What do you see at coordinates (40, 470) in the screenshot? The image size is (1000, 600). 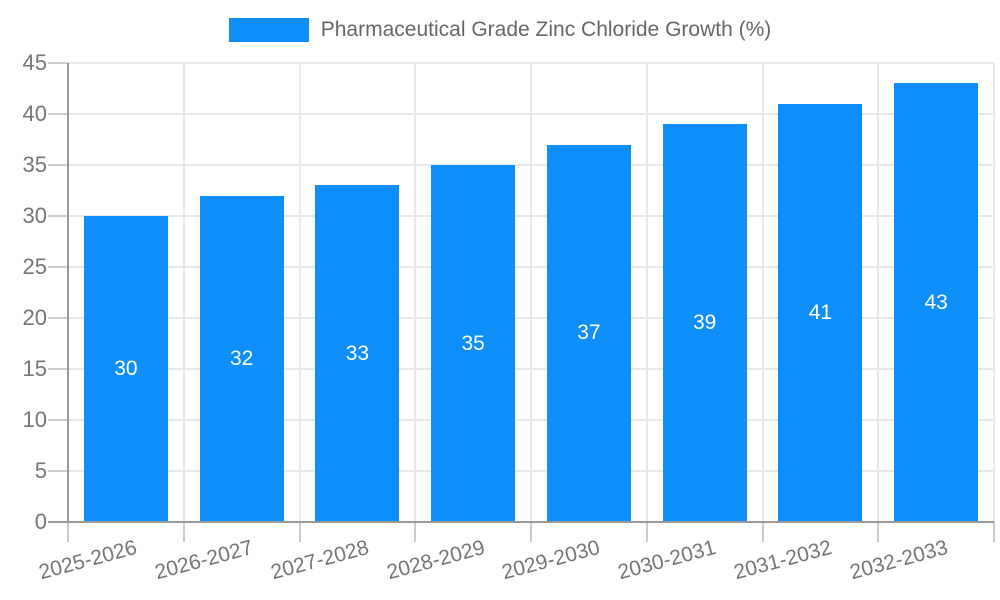 I see `y-tick-label: 5` at bounding box center [40, 470].